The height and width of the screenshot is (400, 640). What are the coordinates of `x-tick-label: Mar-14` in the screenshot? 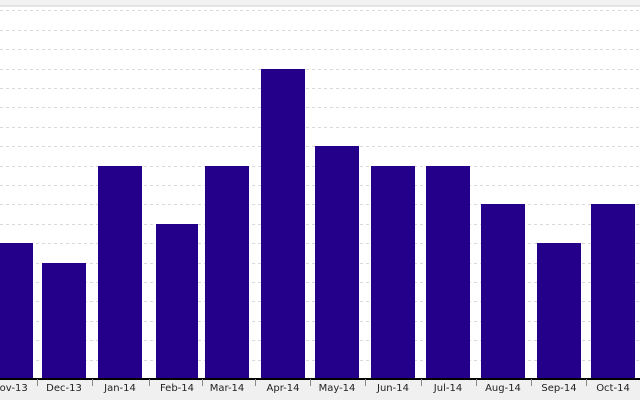 It's located at (227, 388).